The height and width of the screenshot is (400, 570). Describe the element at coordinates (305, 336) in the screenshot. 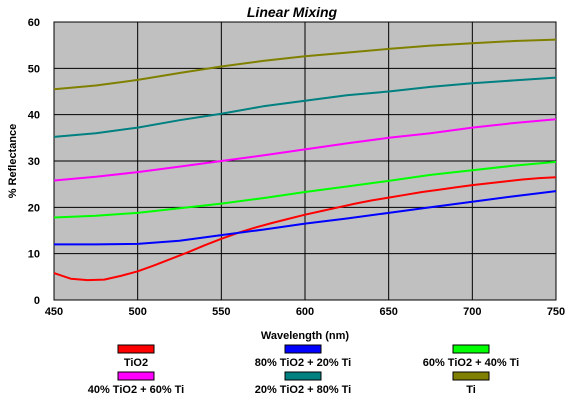

I see `x-axis-label: Wavelength (nm)` at that location.